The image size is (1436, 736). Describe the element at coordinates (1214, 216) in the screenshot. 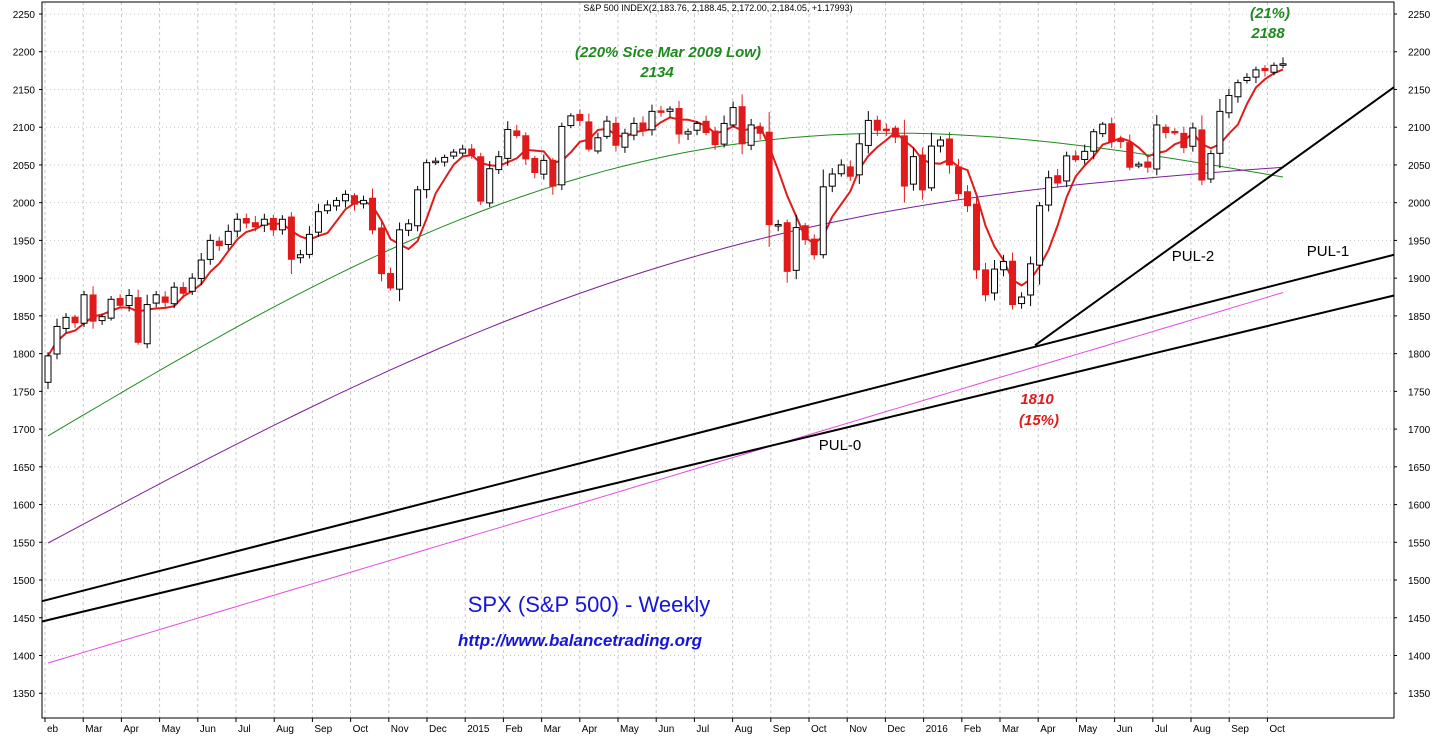

I see `trendline-pul2` at that location.